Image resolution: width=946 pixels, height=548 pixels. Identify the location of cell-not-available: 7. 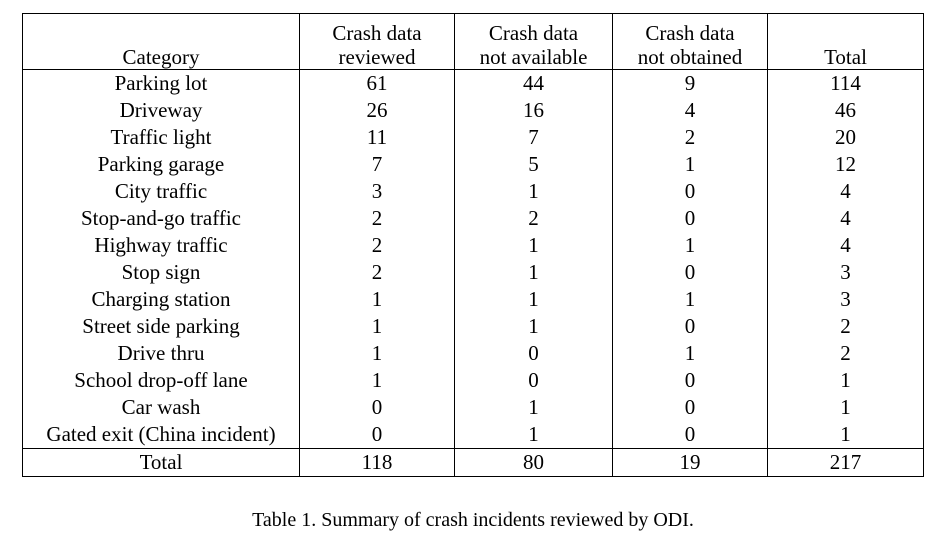
(533, 137).